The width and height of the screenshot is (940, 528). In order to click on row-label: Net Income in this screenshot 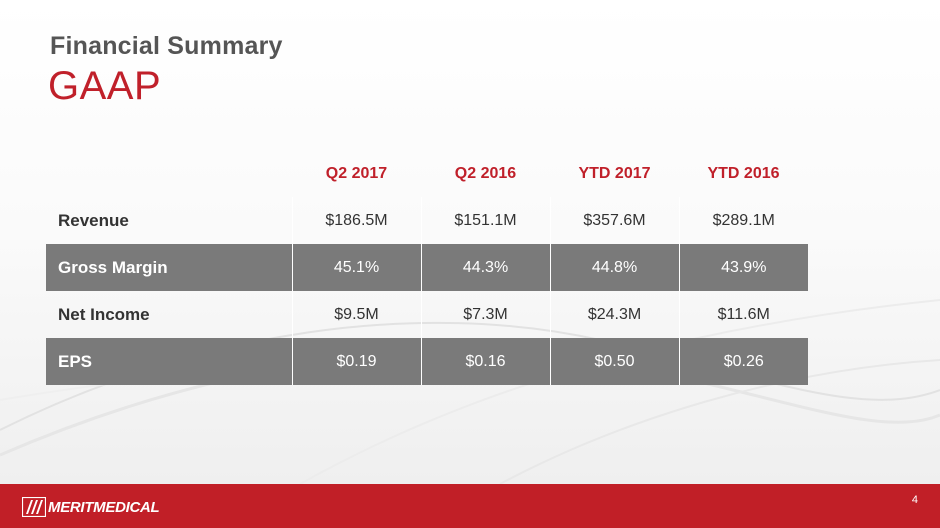, I will do `click(104, 314)`.